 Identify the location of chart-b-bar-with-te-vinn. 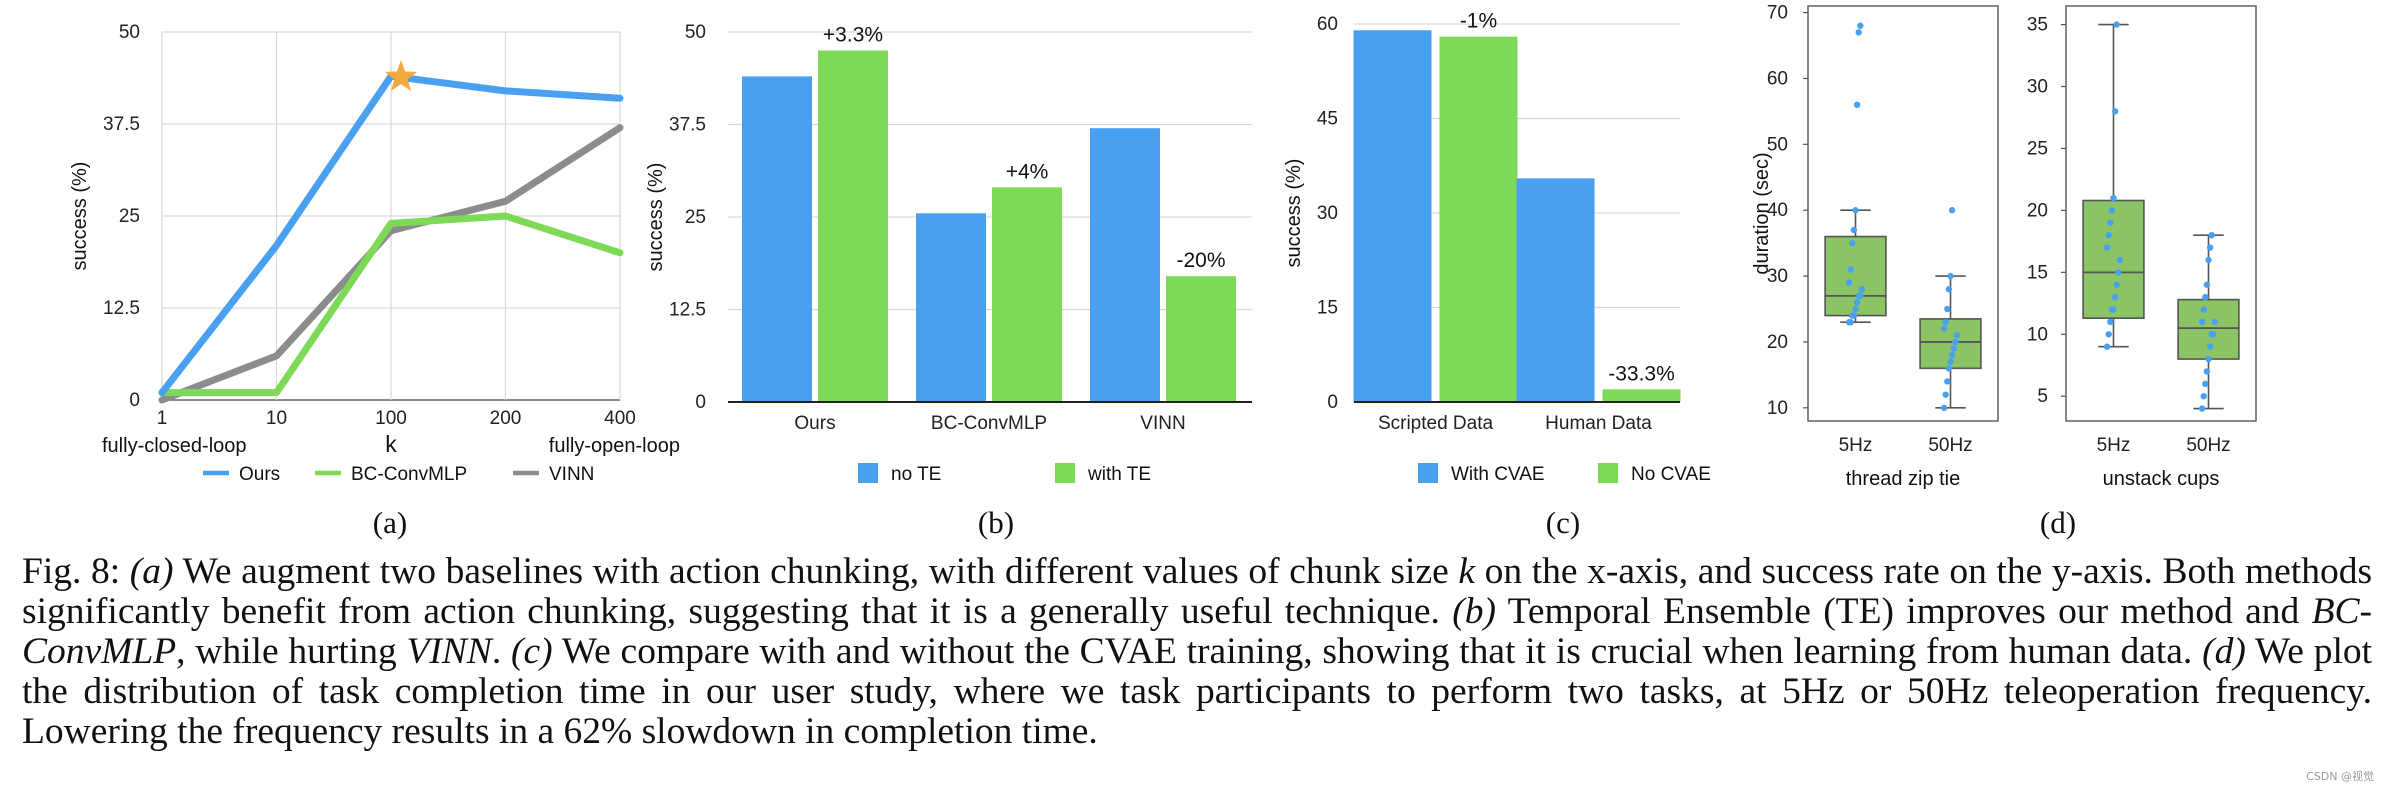
(1201, 339).